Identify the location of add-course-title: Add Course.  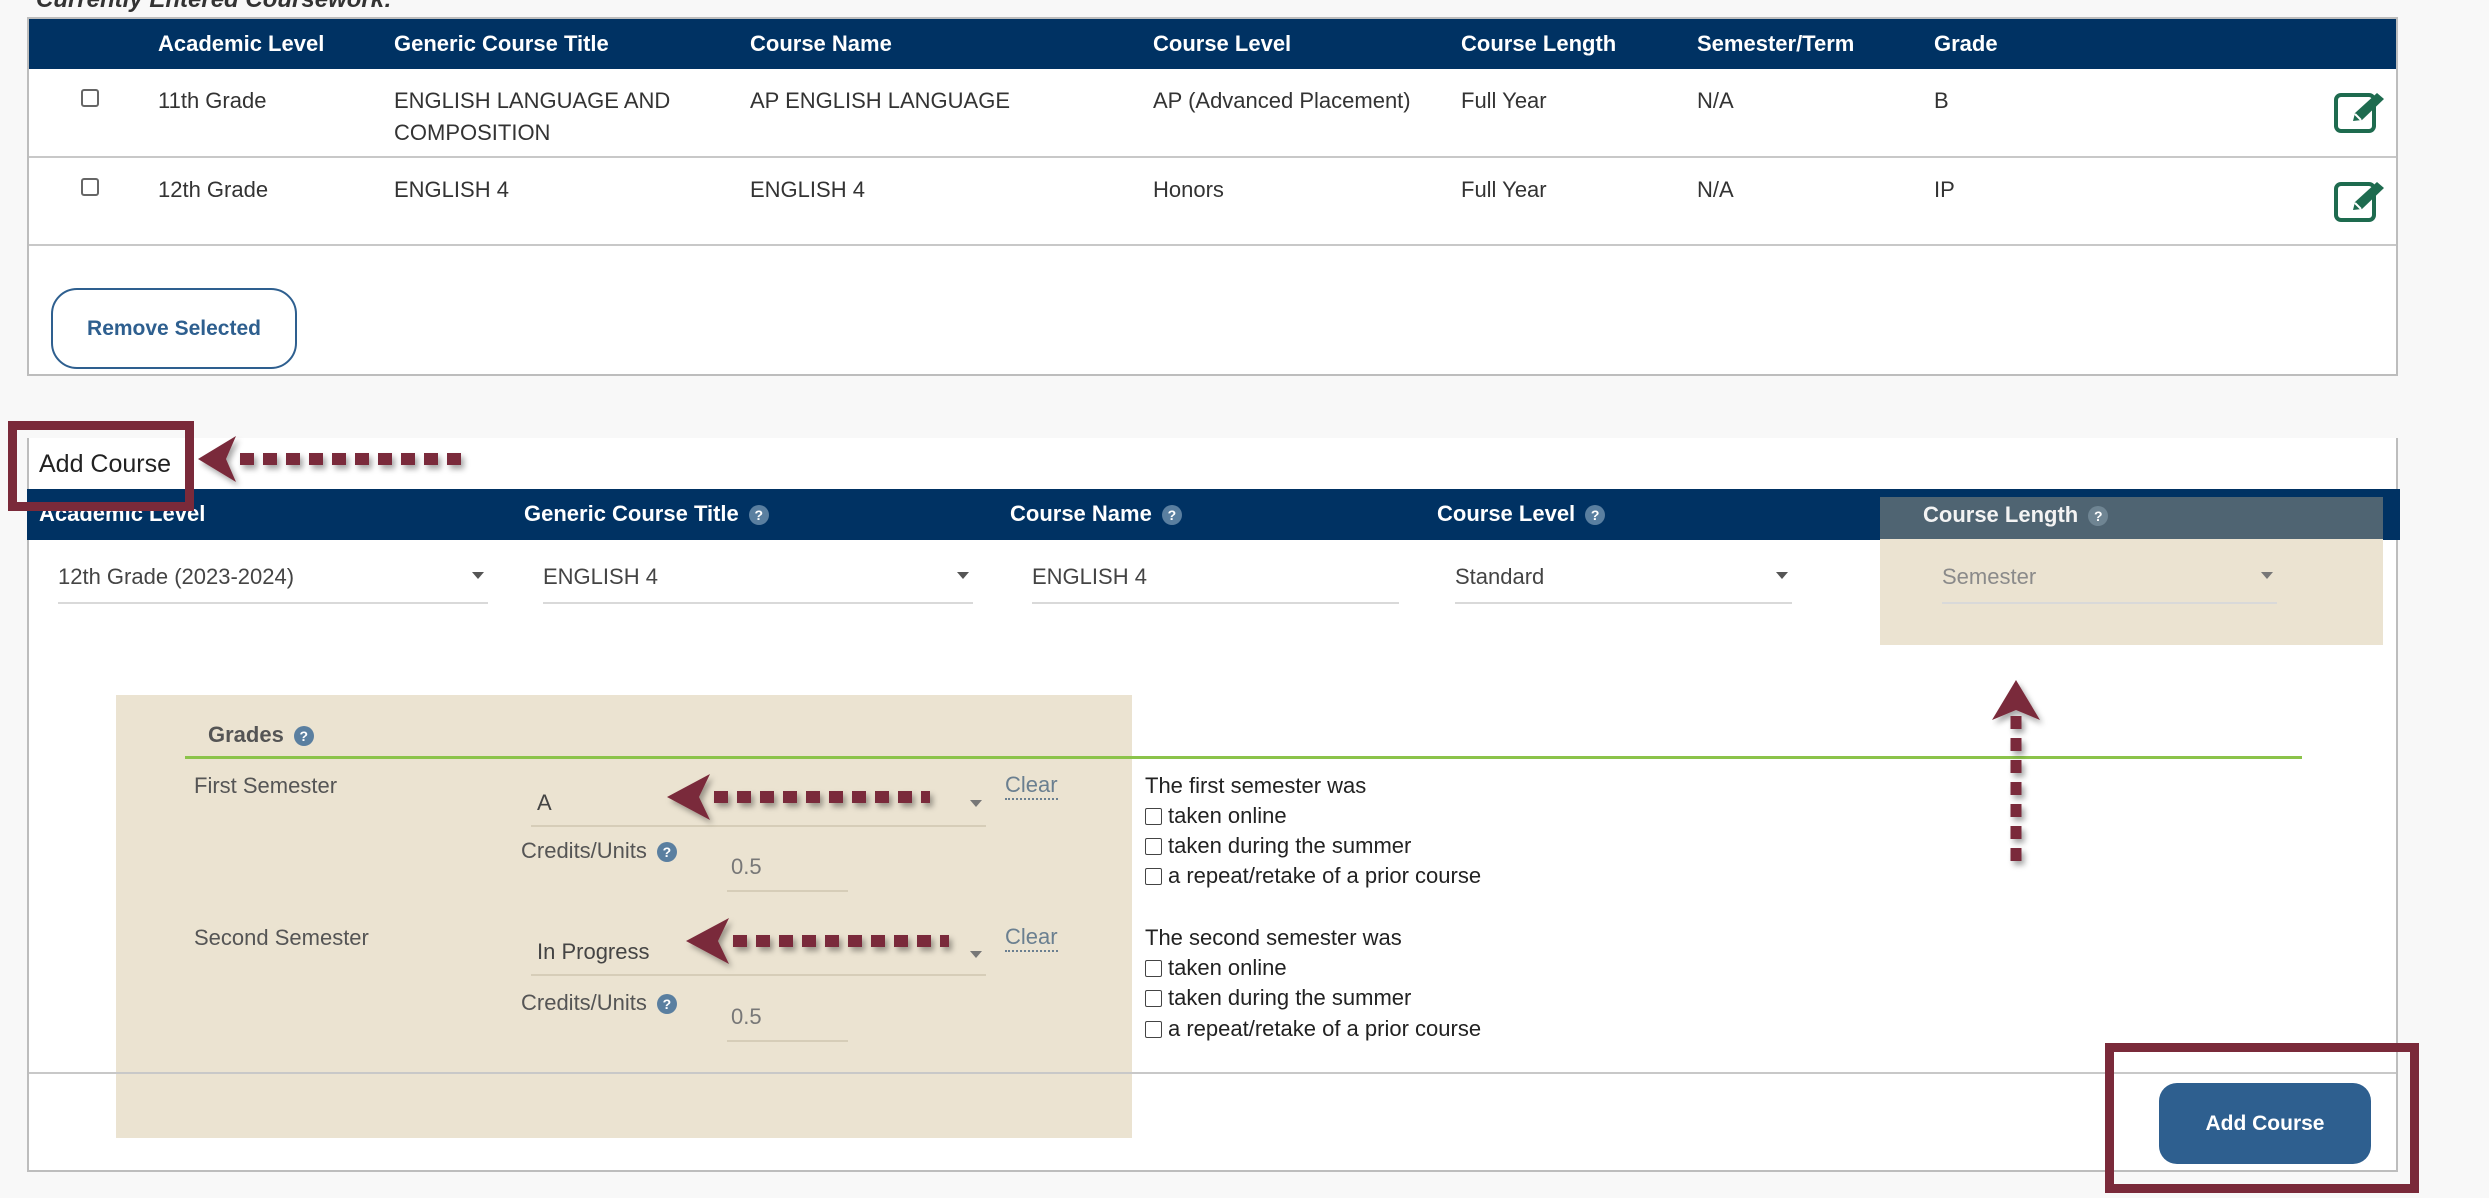
(105, 464).